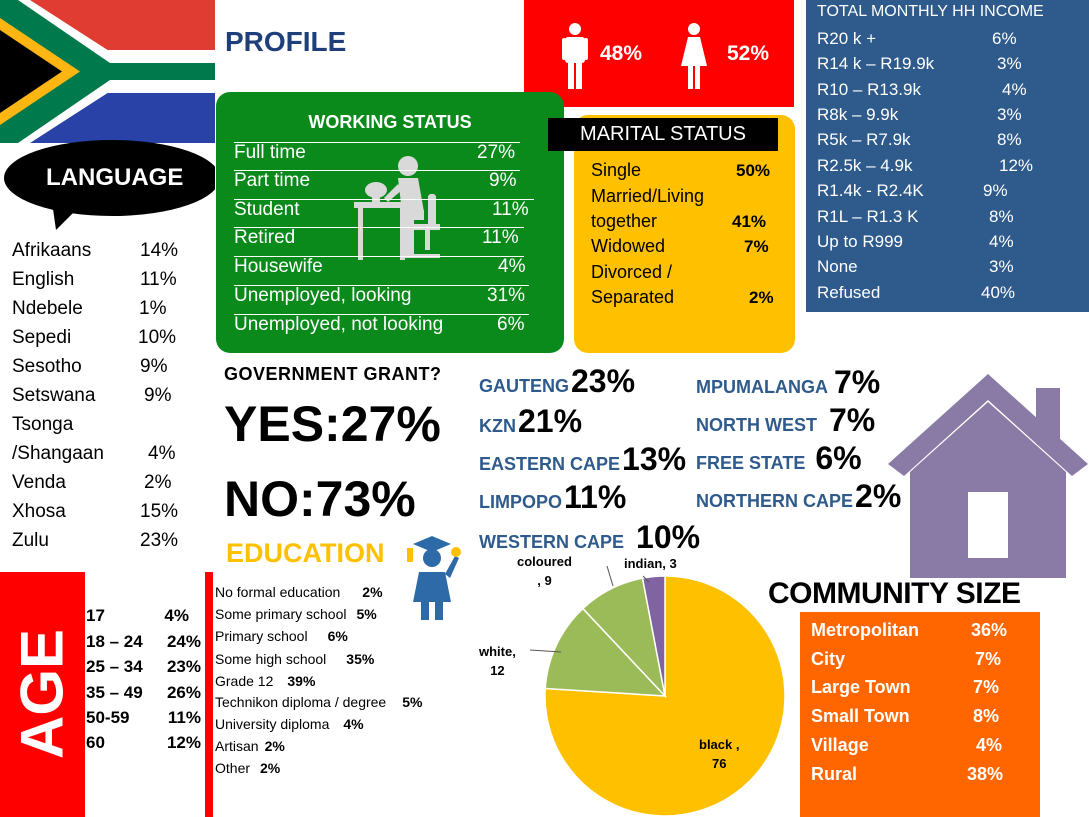 This screenshot has height=817, width=1089. What do you see at coordinates (653, 636) in the screenshot?
I see `pie-slice-indian` at bounding box center [653, 636].